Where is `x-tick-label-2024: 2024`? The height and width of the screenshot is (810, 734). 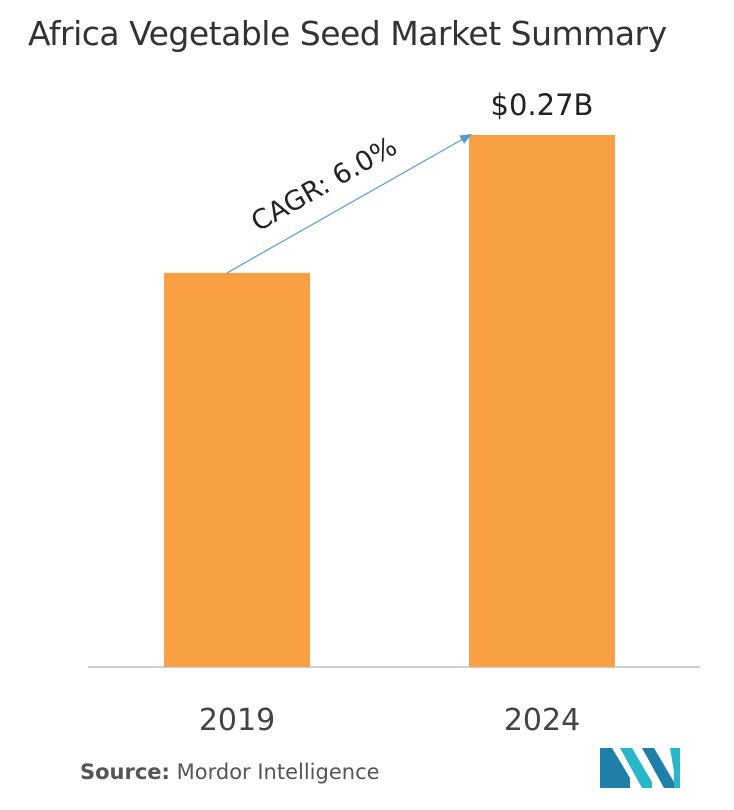 x-tick-label-2024: 2024 is located at coordinates (542, 720).